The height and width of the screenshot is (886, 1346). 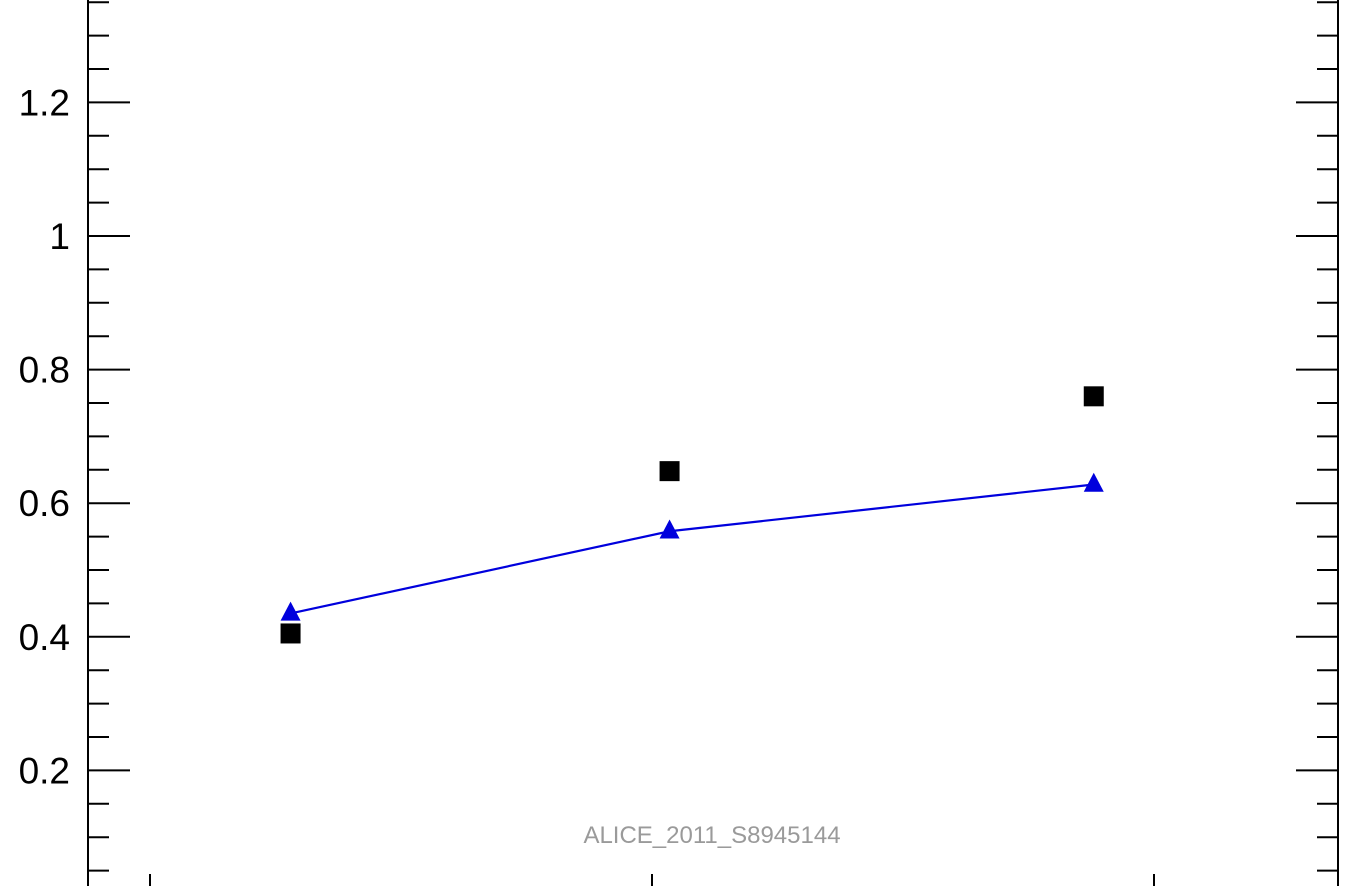 I want to click on watermark-label: ALICE_2011_S8945144, so click(x=711, y=835).